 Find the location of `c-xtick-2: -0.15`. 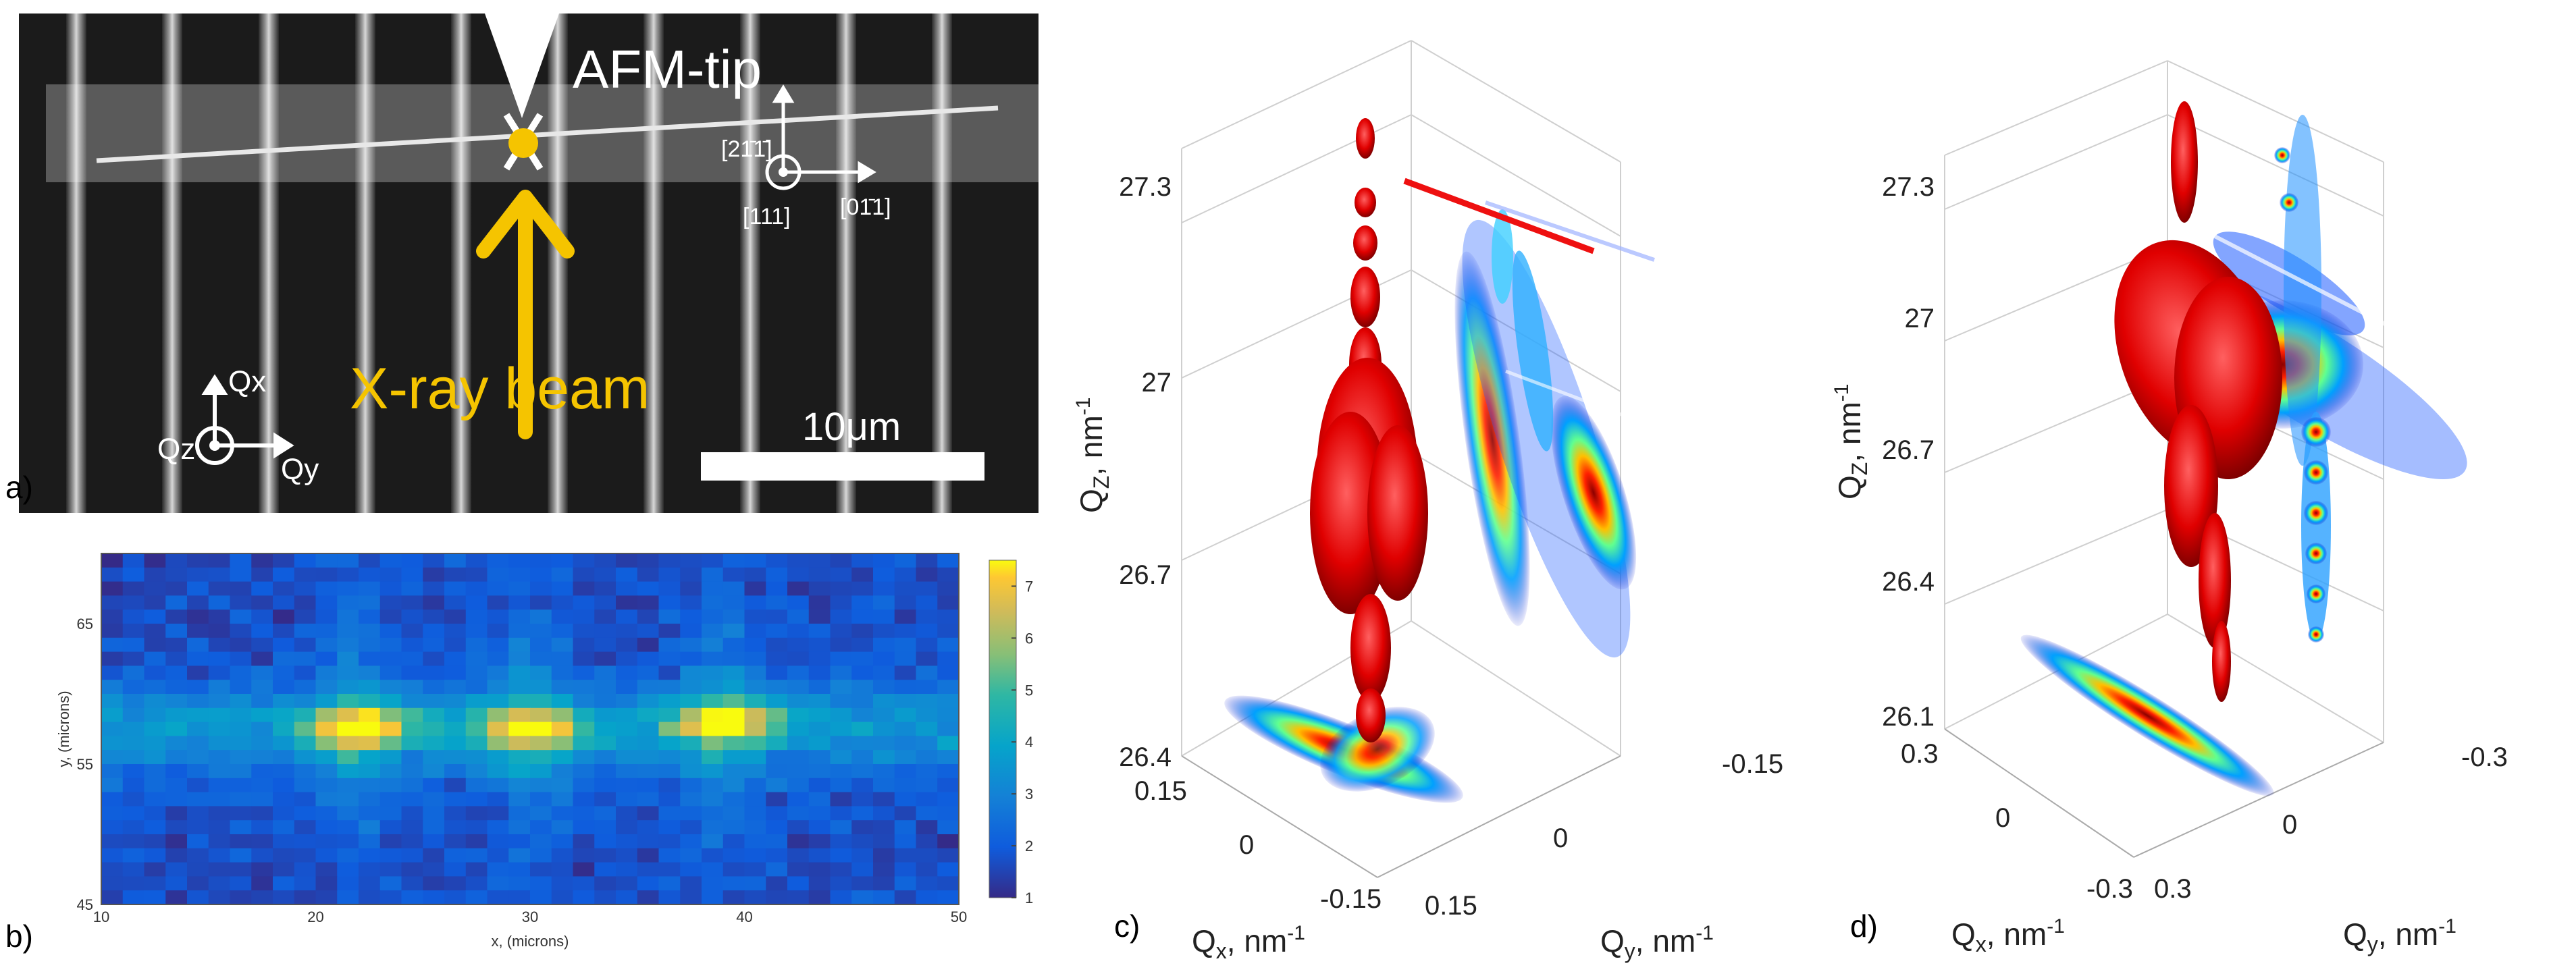

c-xtick-2: -0.15 is located at coordinates (1351, 899).